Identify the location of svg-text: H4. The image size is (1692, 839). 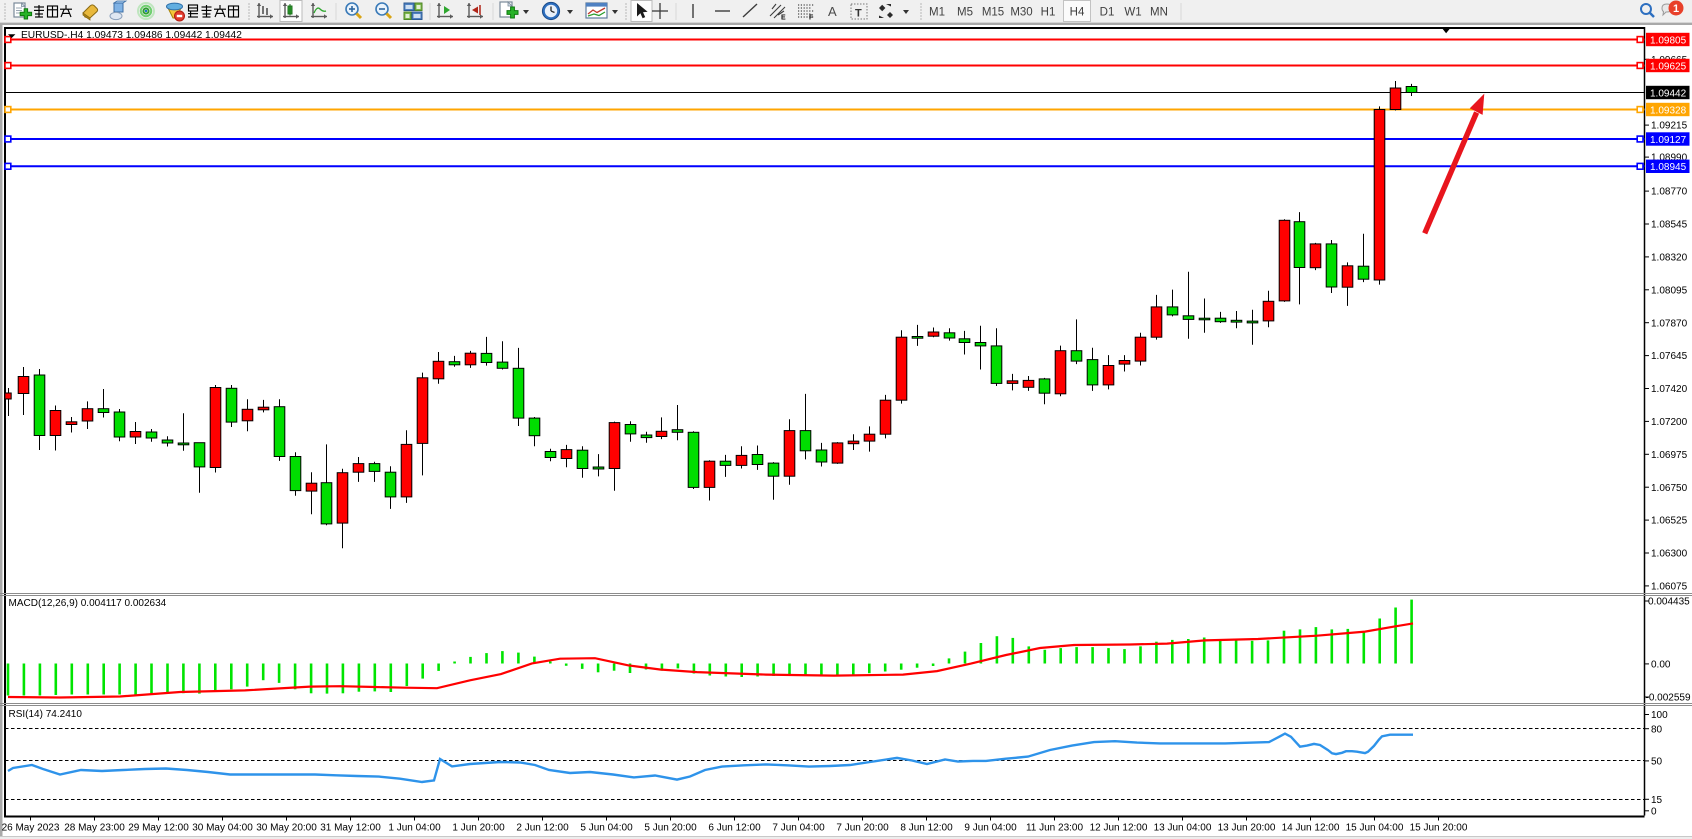
(1077, 13).